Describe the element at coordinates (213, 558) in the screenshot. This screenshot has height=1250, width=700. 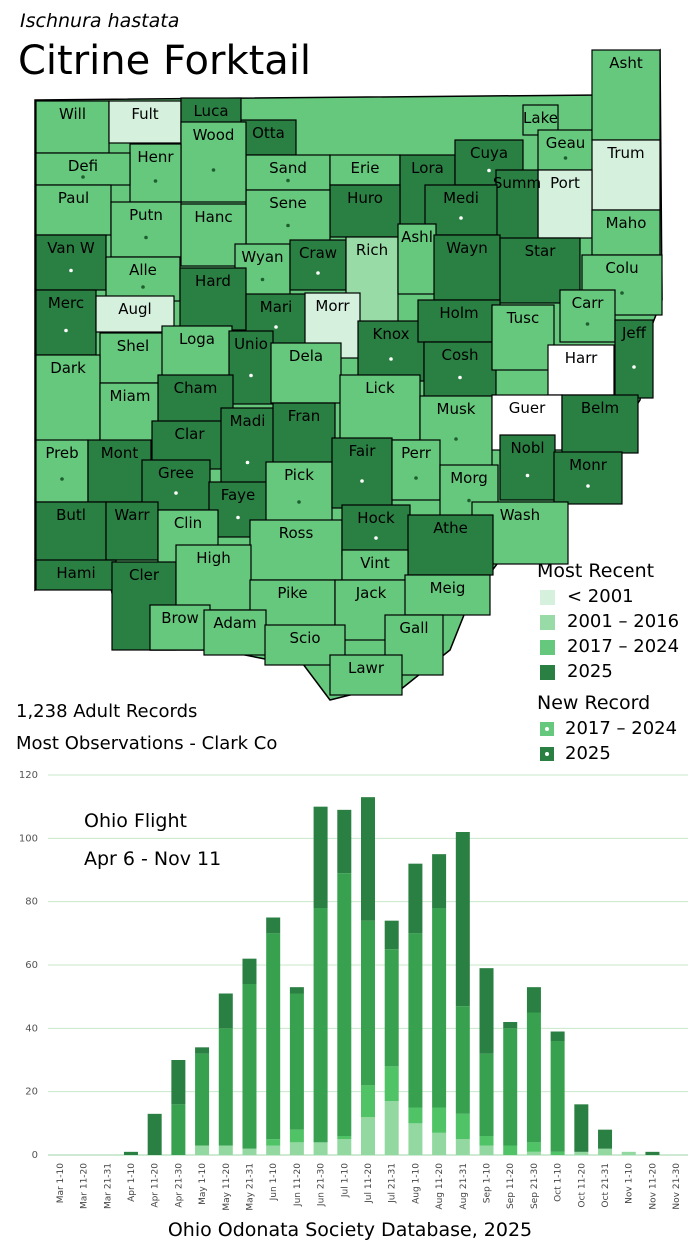
I see `county-label: High` at that location.